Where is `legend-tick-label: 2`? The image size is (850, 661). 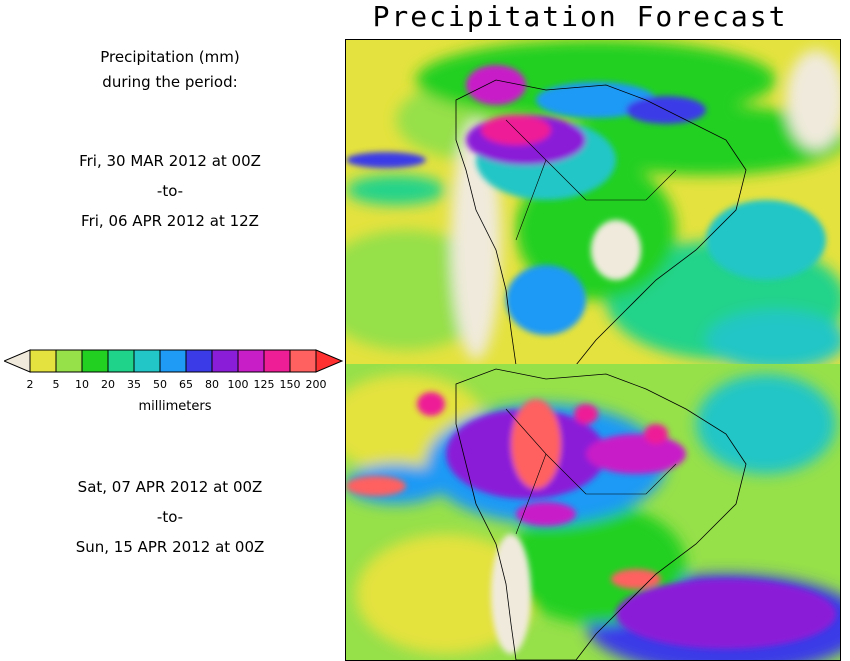
legend-tick-label: 2 is located at coordinates (30, 384).